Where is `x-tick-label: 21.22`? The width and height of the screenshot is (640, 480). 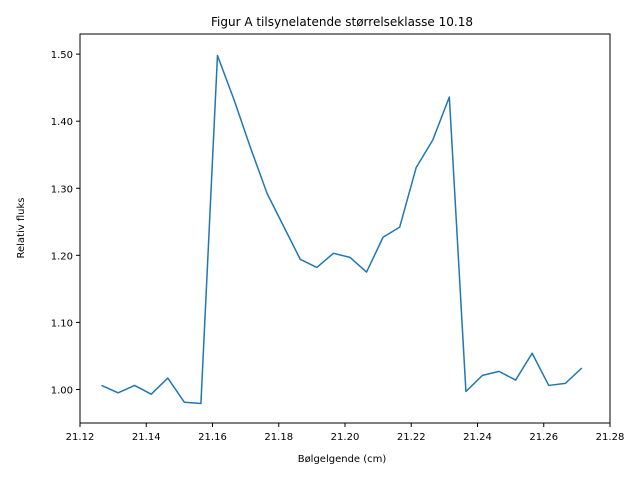 x-tick-label: 21.22 is located at coordinates (411, 437).